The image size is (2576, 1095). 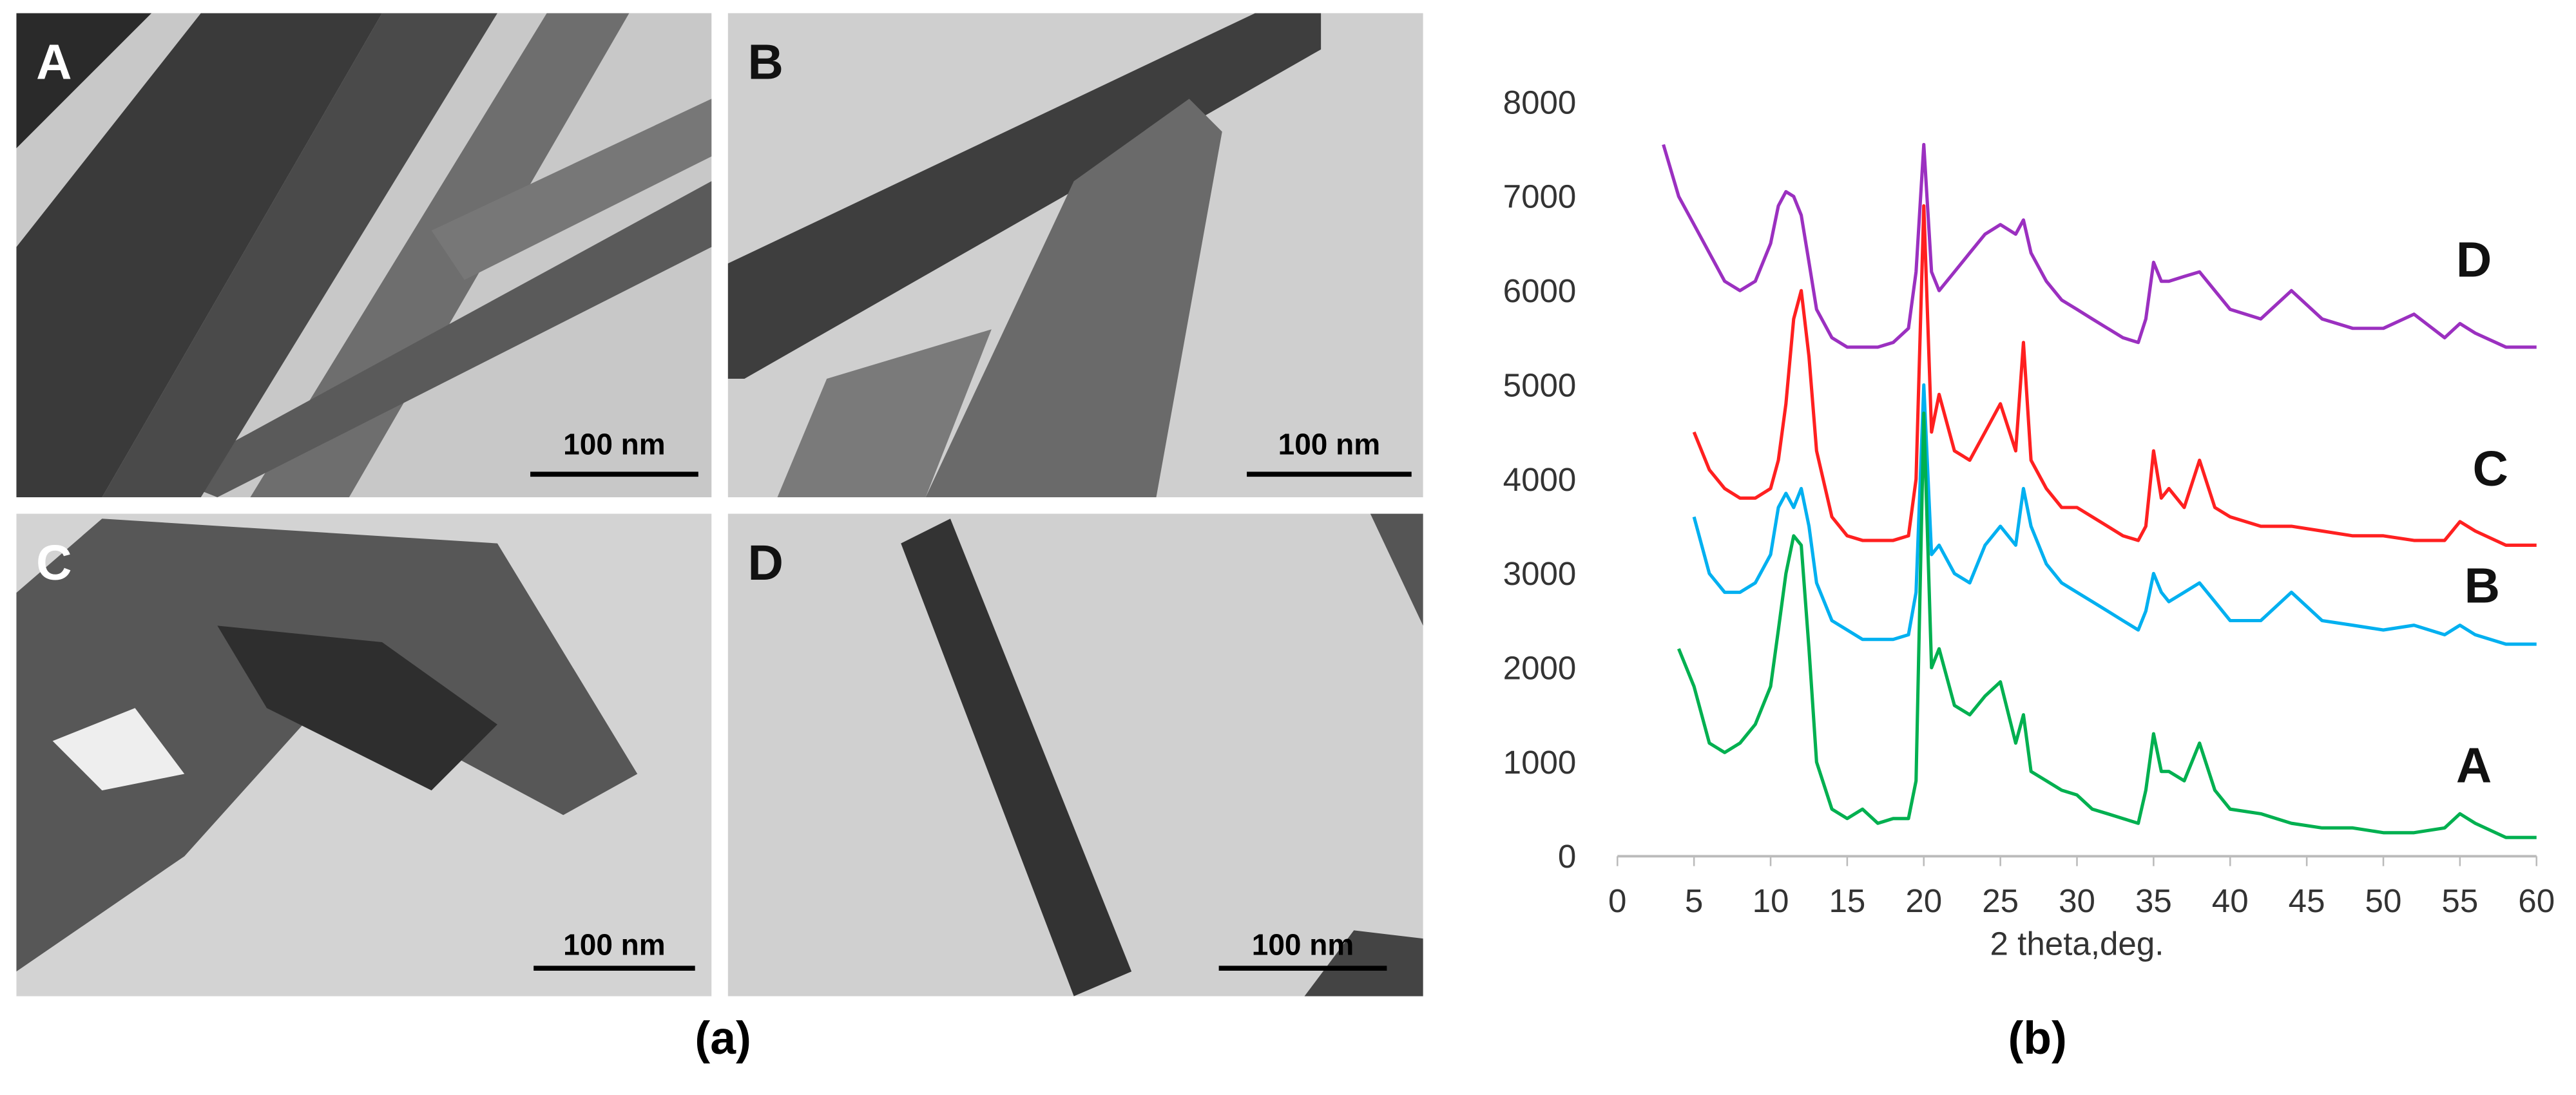 I want to click on series-label: C, so click(x=2490, y=469).